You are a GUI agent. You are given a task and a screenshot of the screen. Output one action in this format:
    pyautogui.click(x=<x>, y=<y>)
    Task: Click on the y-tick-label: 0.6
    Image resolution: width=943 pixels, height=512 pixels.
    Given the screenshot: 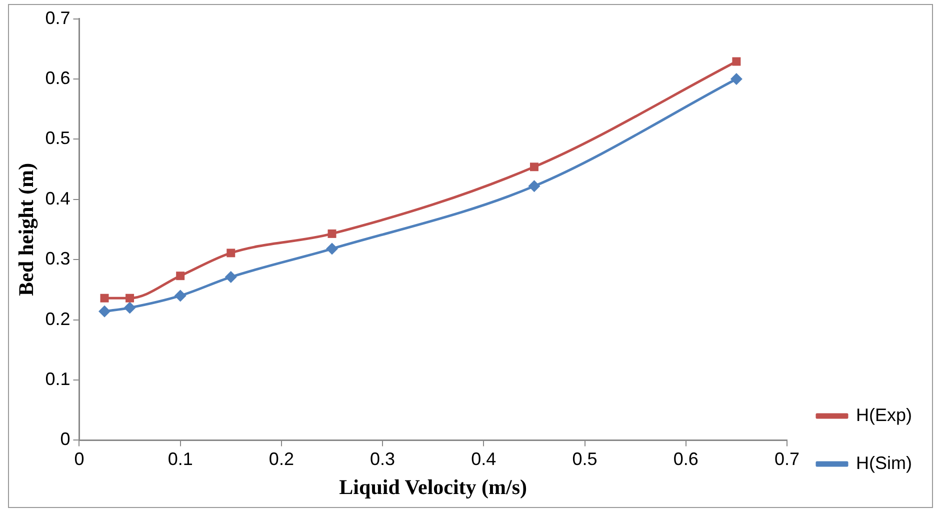 What is the action you would take?
    pyautogui.click(x=57, y=78)
    